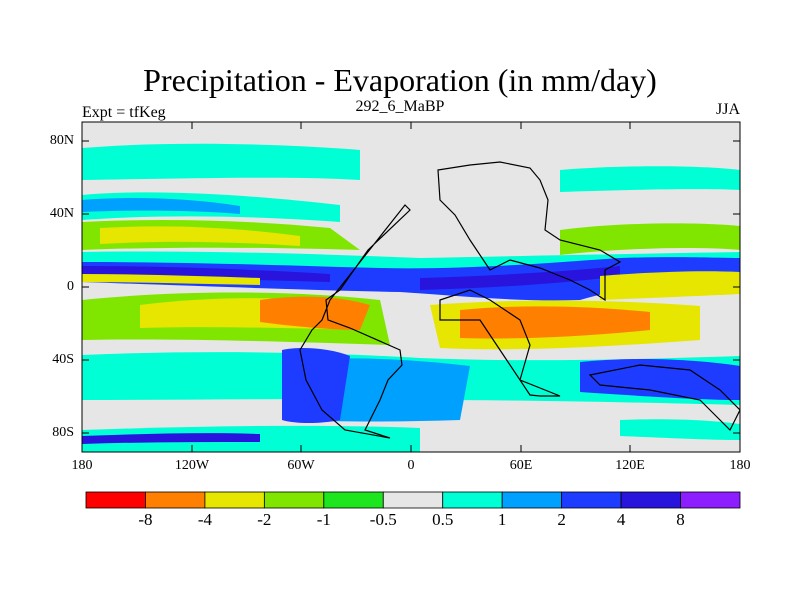 Image resolution: width=800 pixels, height=600 pixels. What do you see at coordinates (411, 465) in the screenshot?
I see `lon-label-0: 0` at bounding box center [411, 465].